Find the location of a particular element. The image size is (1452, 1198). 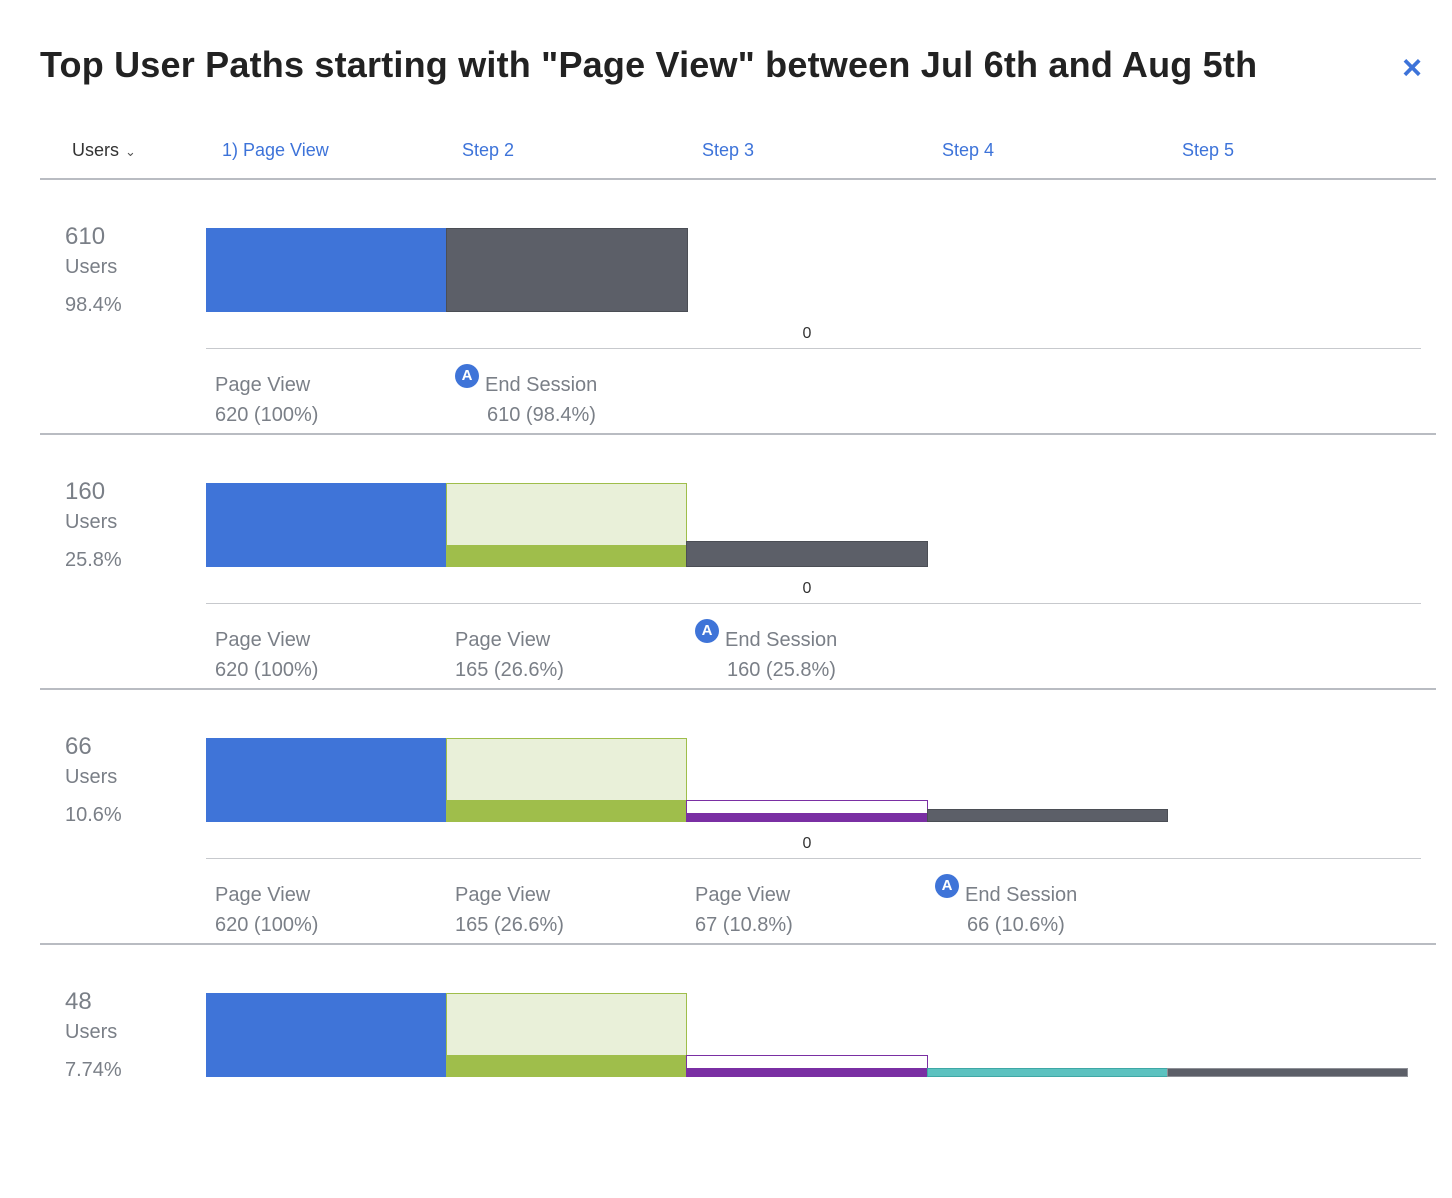

path-percent: 98.4% is located at coordinates (93, 305).